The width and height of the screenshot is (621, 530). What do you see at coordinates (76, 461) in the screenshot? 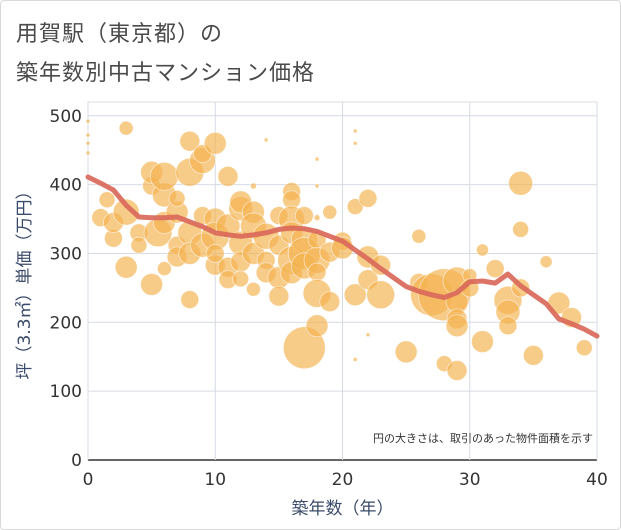
I see `y-tick-label: 0` at bounding box center [76, 461].